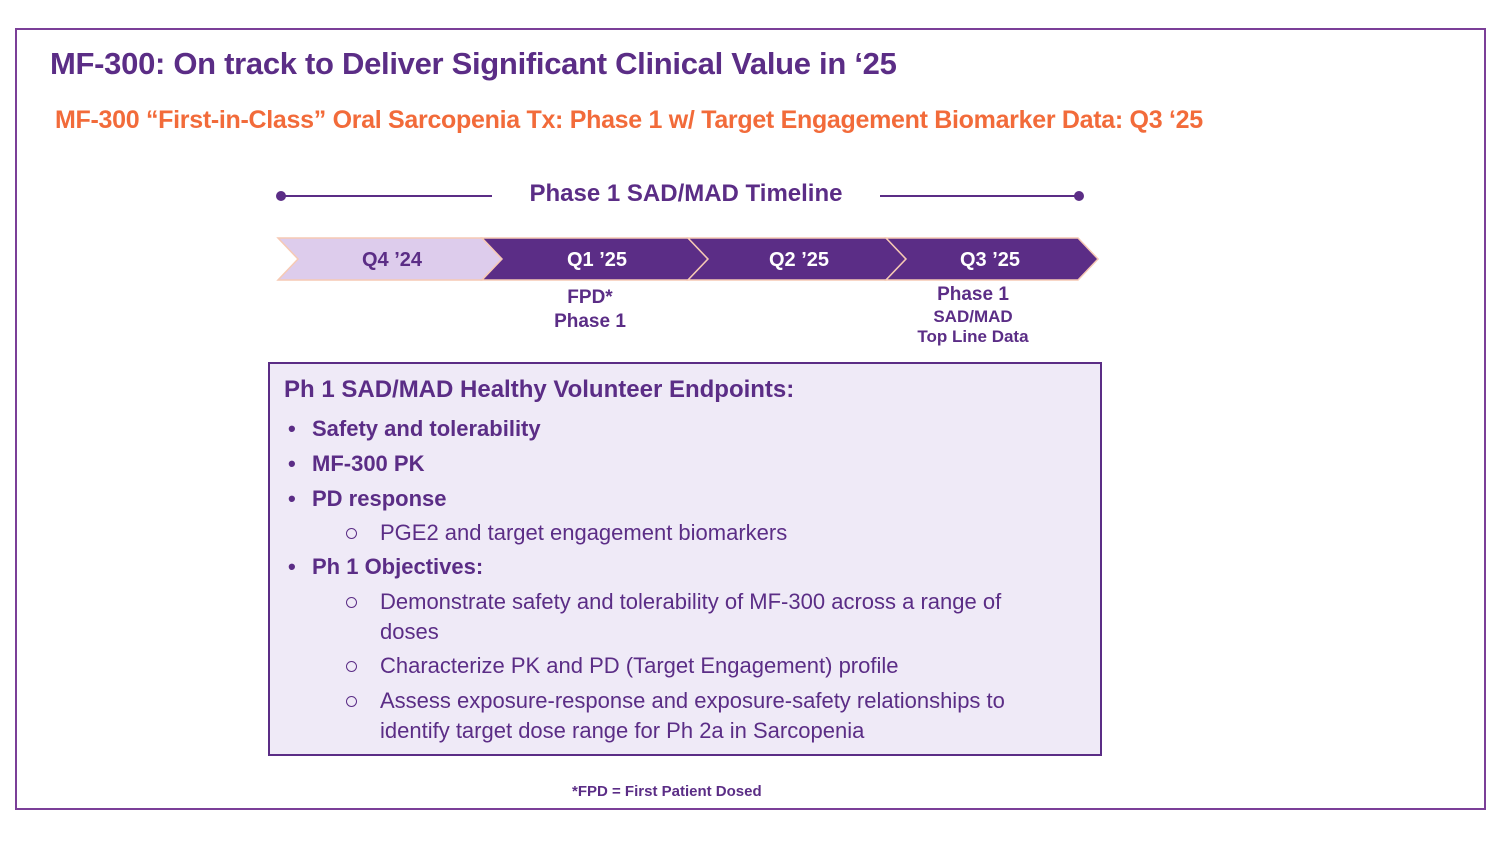 The width and height of the screenshot is (1500, 844). Describe the element at coordinates (667, 791) in the screenshot. I see `footnote: *FPD = First Patient Dosed` at that location.